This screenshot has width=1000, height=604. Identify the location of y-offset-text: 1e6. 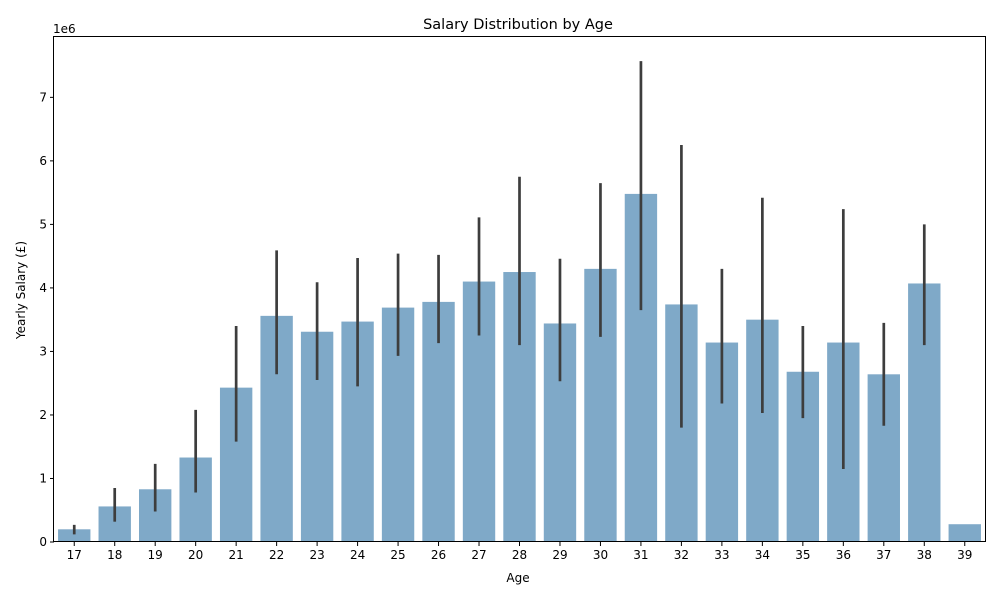
(64, 29).